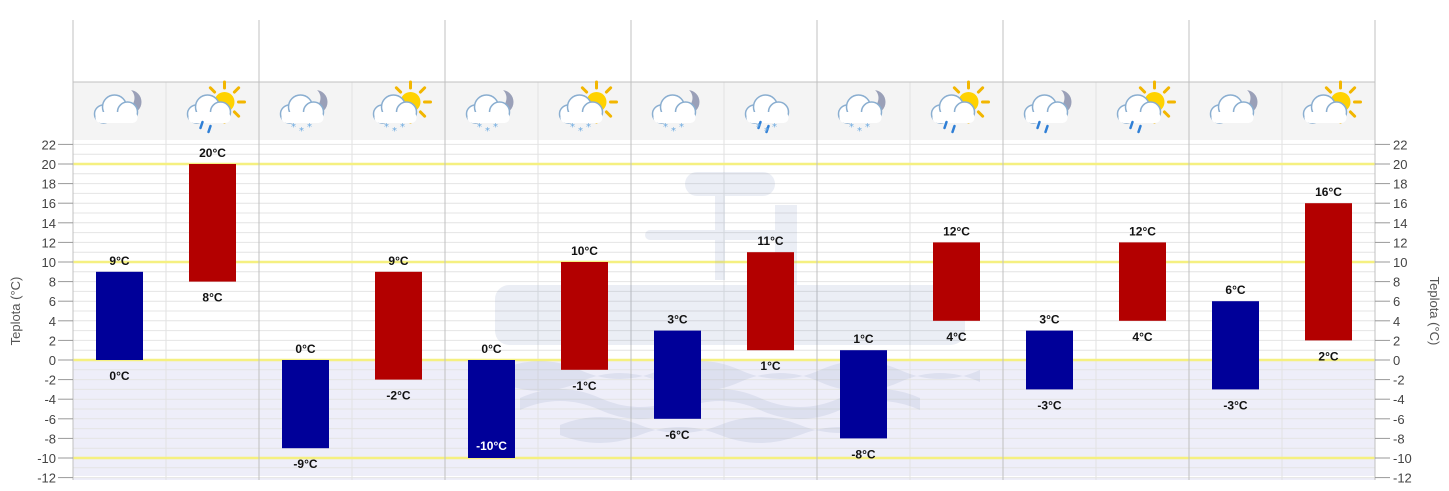  Describe the element at coordinates (49, 223) in the screenshot. I see `left-tick-label: 14` at that location.